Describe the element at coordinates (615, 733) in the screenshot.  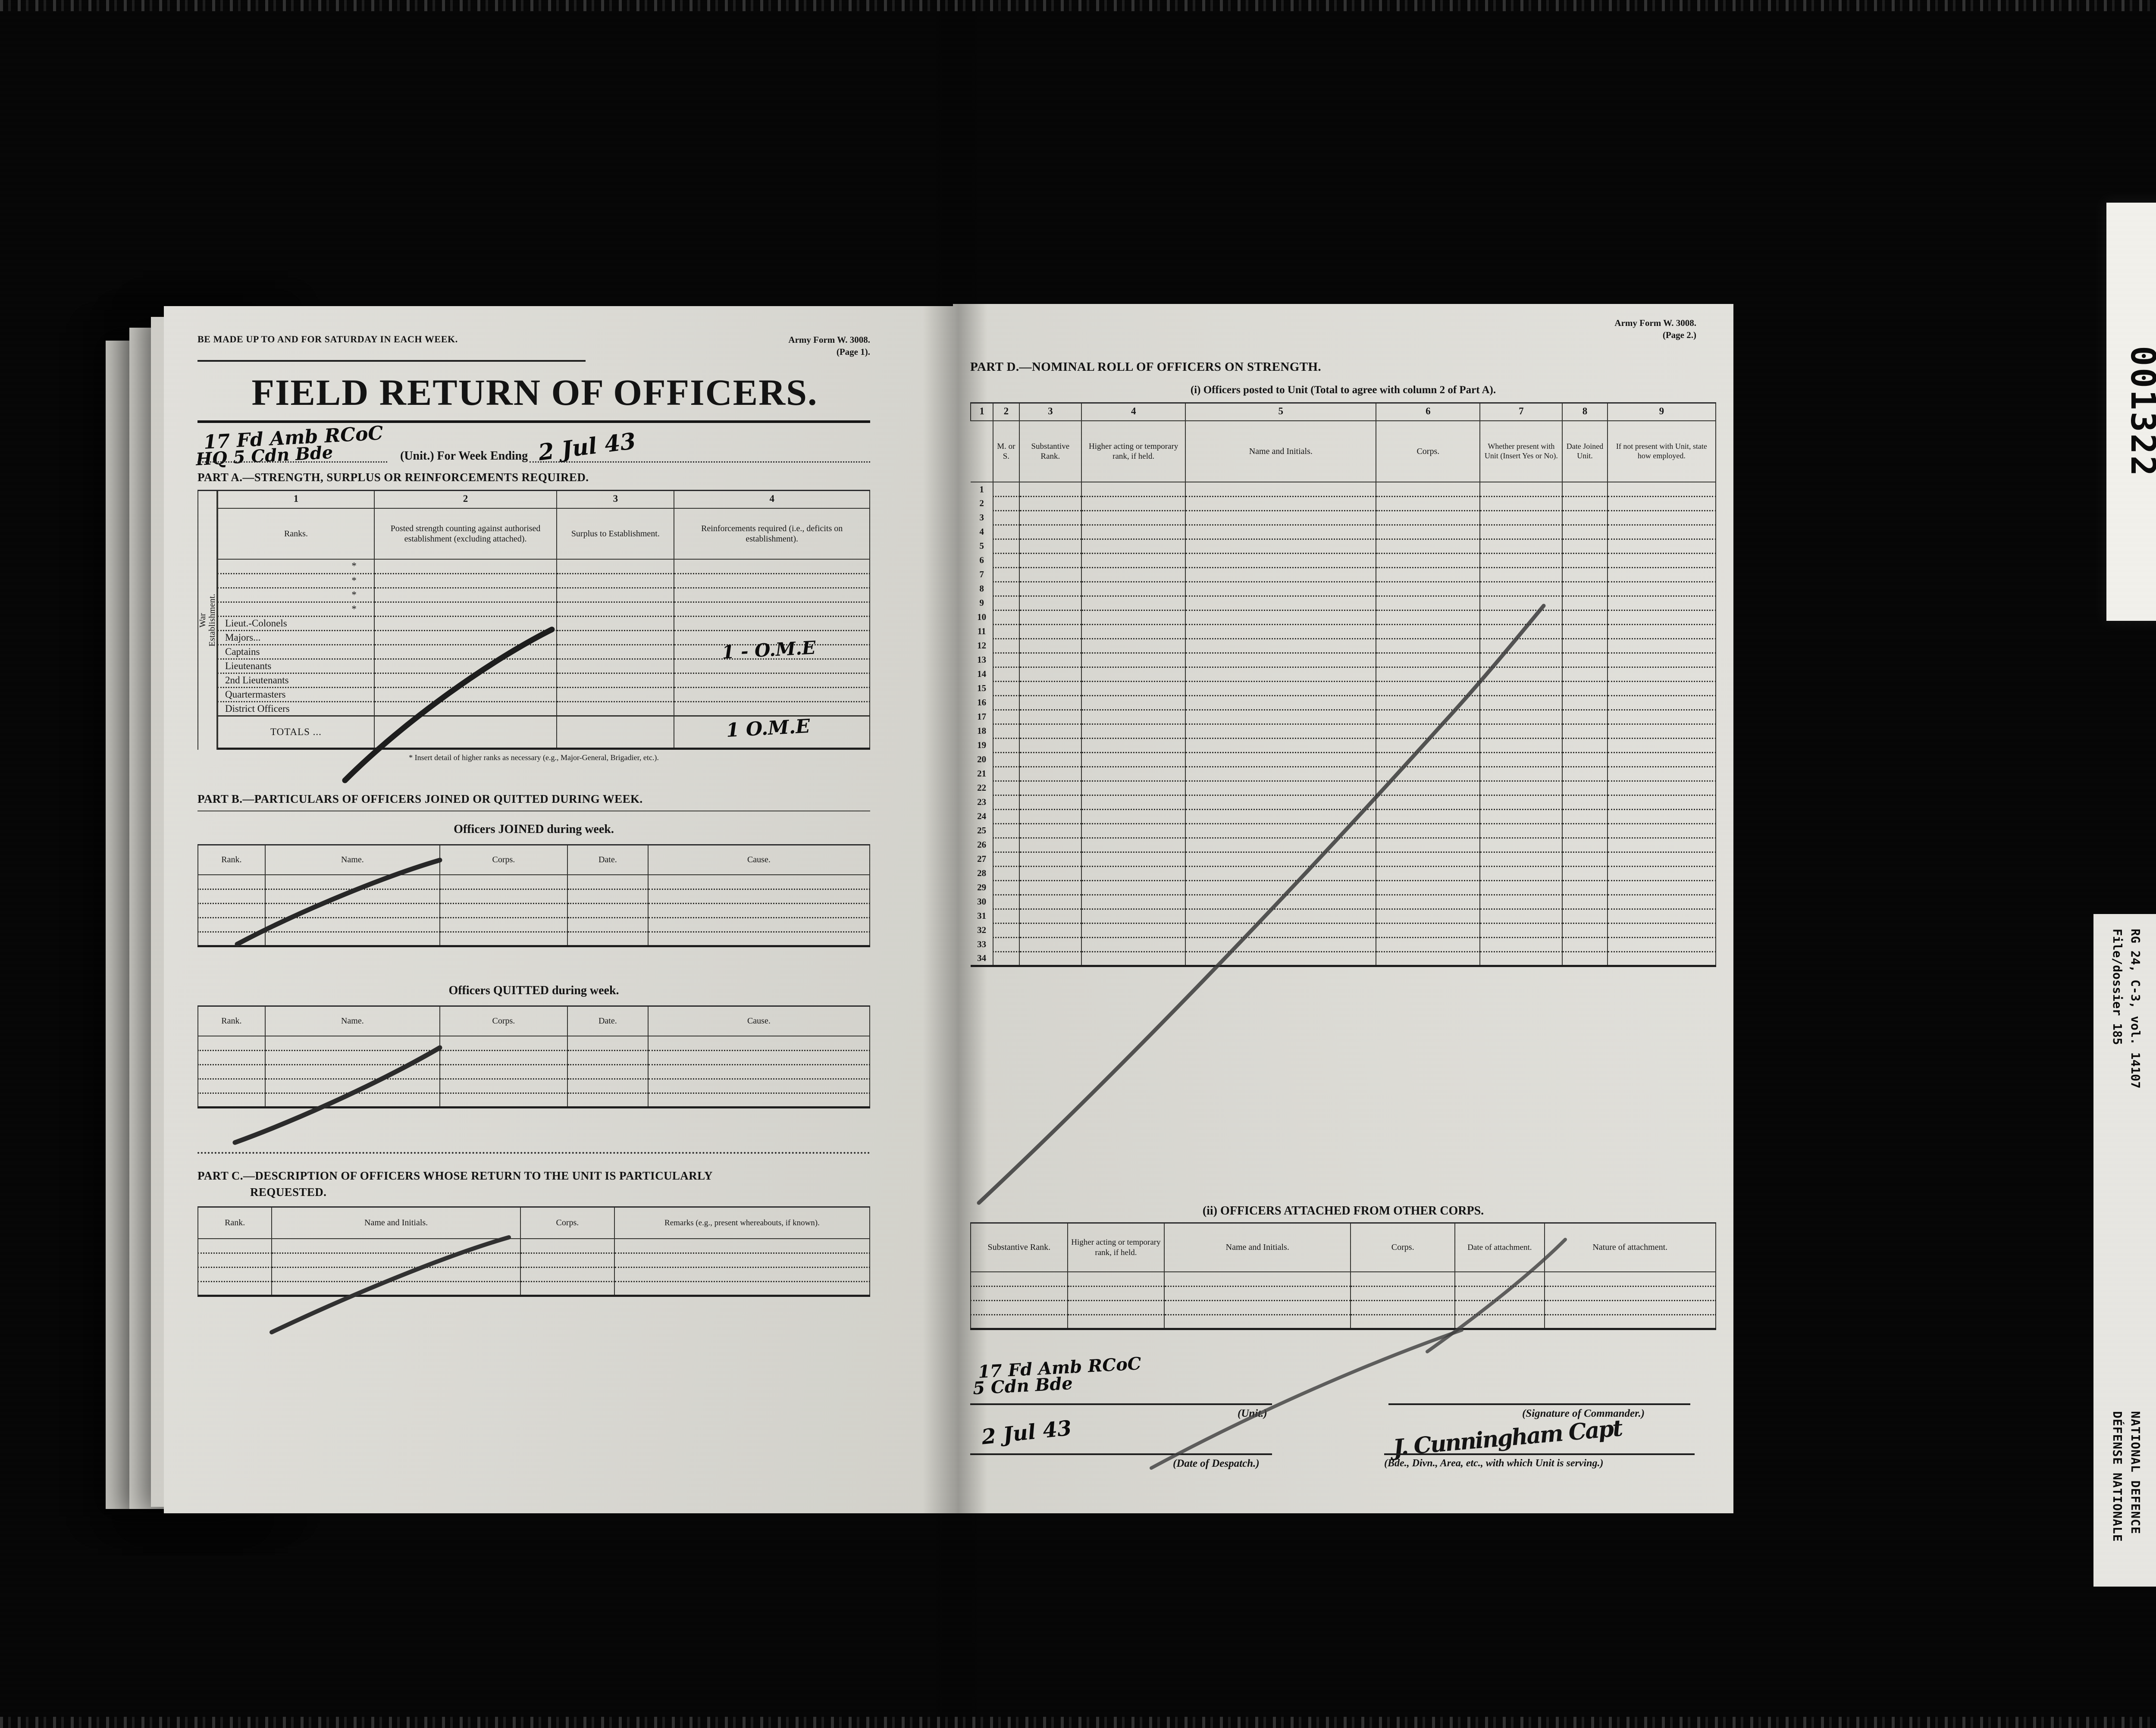
I see `part-a-totals-surplus` at that location.